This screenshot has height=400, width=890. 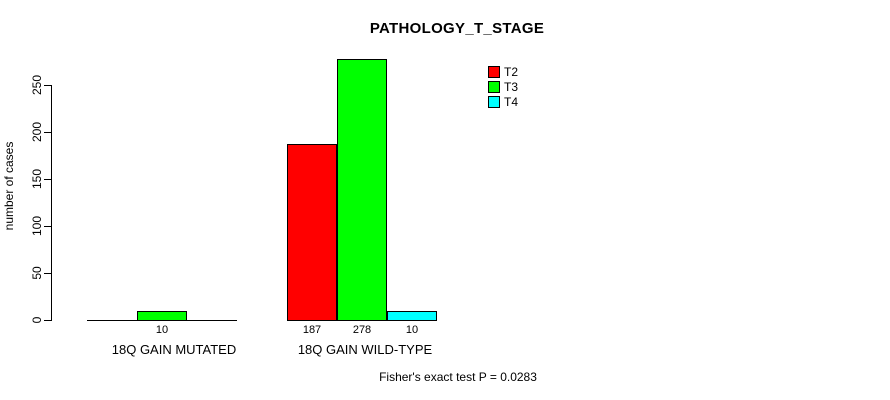 I want to click on statistical-test-annotation: Fisher's exact test P = 0.0283, so click(x=458, y=377).